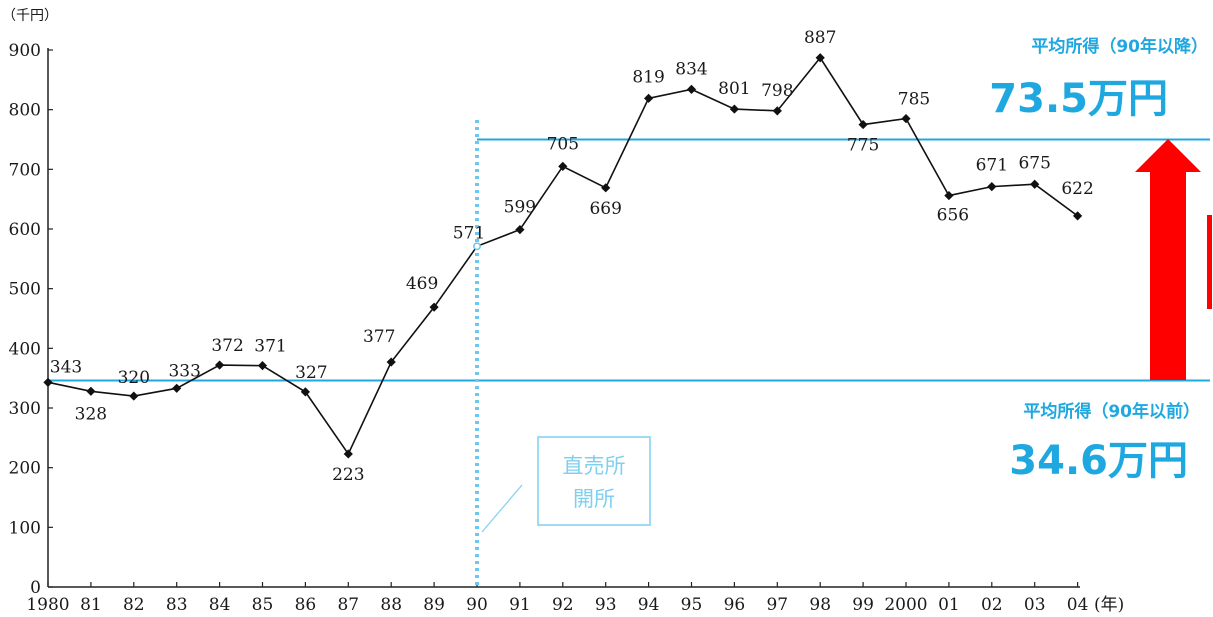  Describe the element at coordinates (25, 469) in the screenshot. I see `y-tick-label: 200` at that location.